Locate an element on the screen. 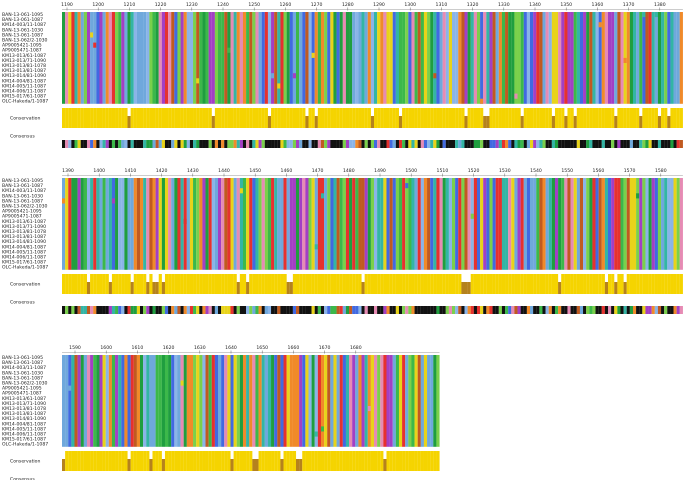 This screenshot has height=480, width=685. sequence-name: KM14-004/81-1087 is located at coordinates (24, 81).